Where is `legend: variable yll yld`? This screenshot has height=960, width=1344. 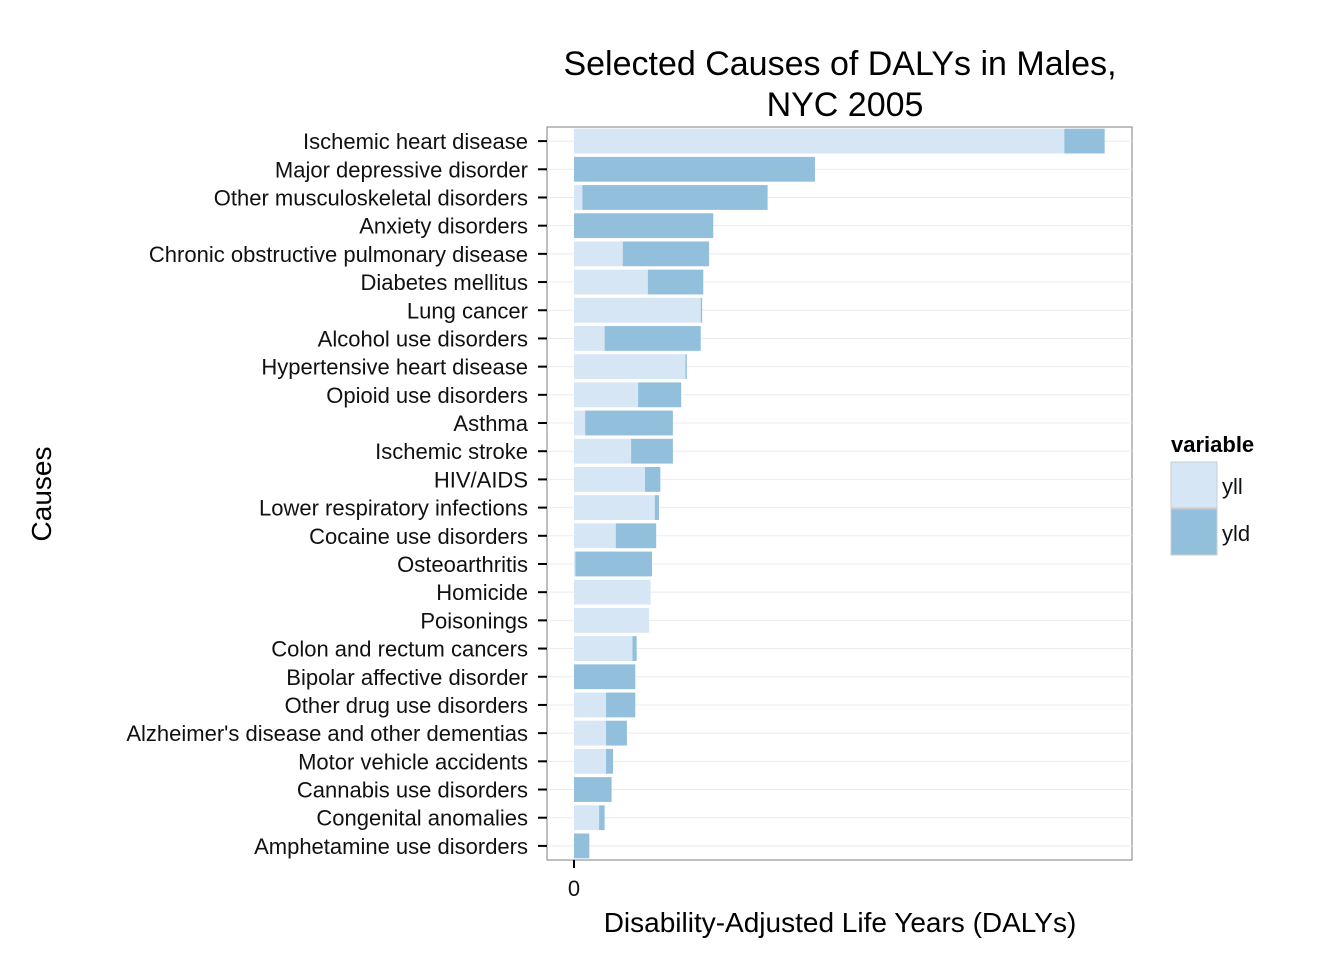 legend: variable yll yld is located at coordinates (1212, 494).